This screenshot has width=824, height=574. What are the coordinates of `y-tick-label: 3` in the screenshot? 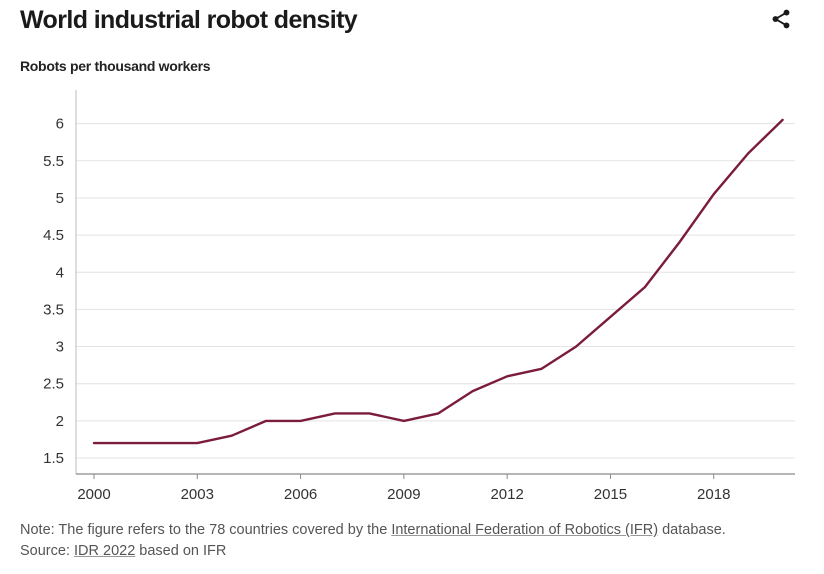 It's located at (60, 347).